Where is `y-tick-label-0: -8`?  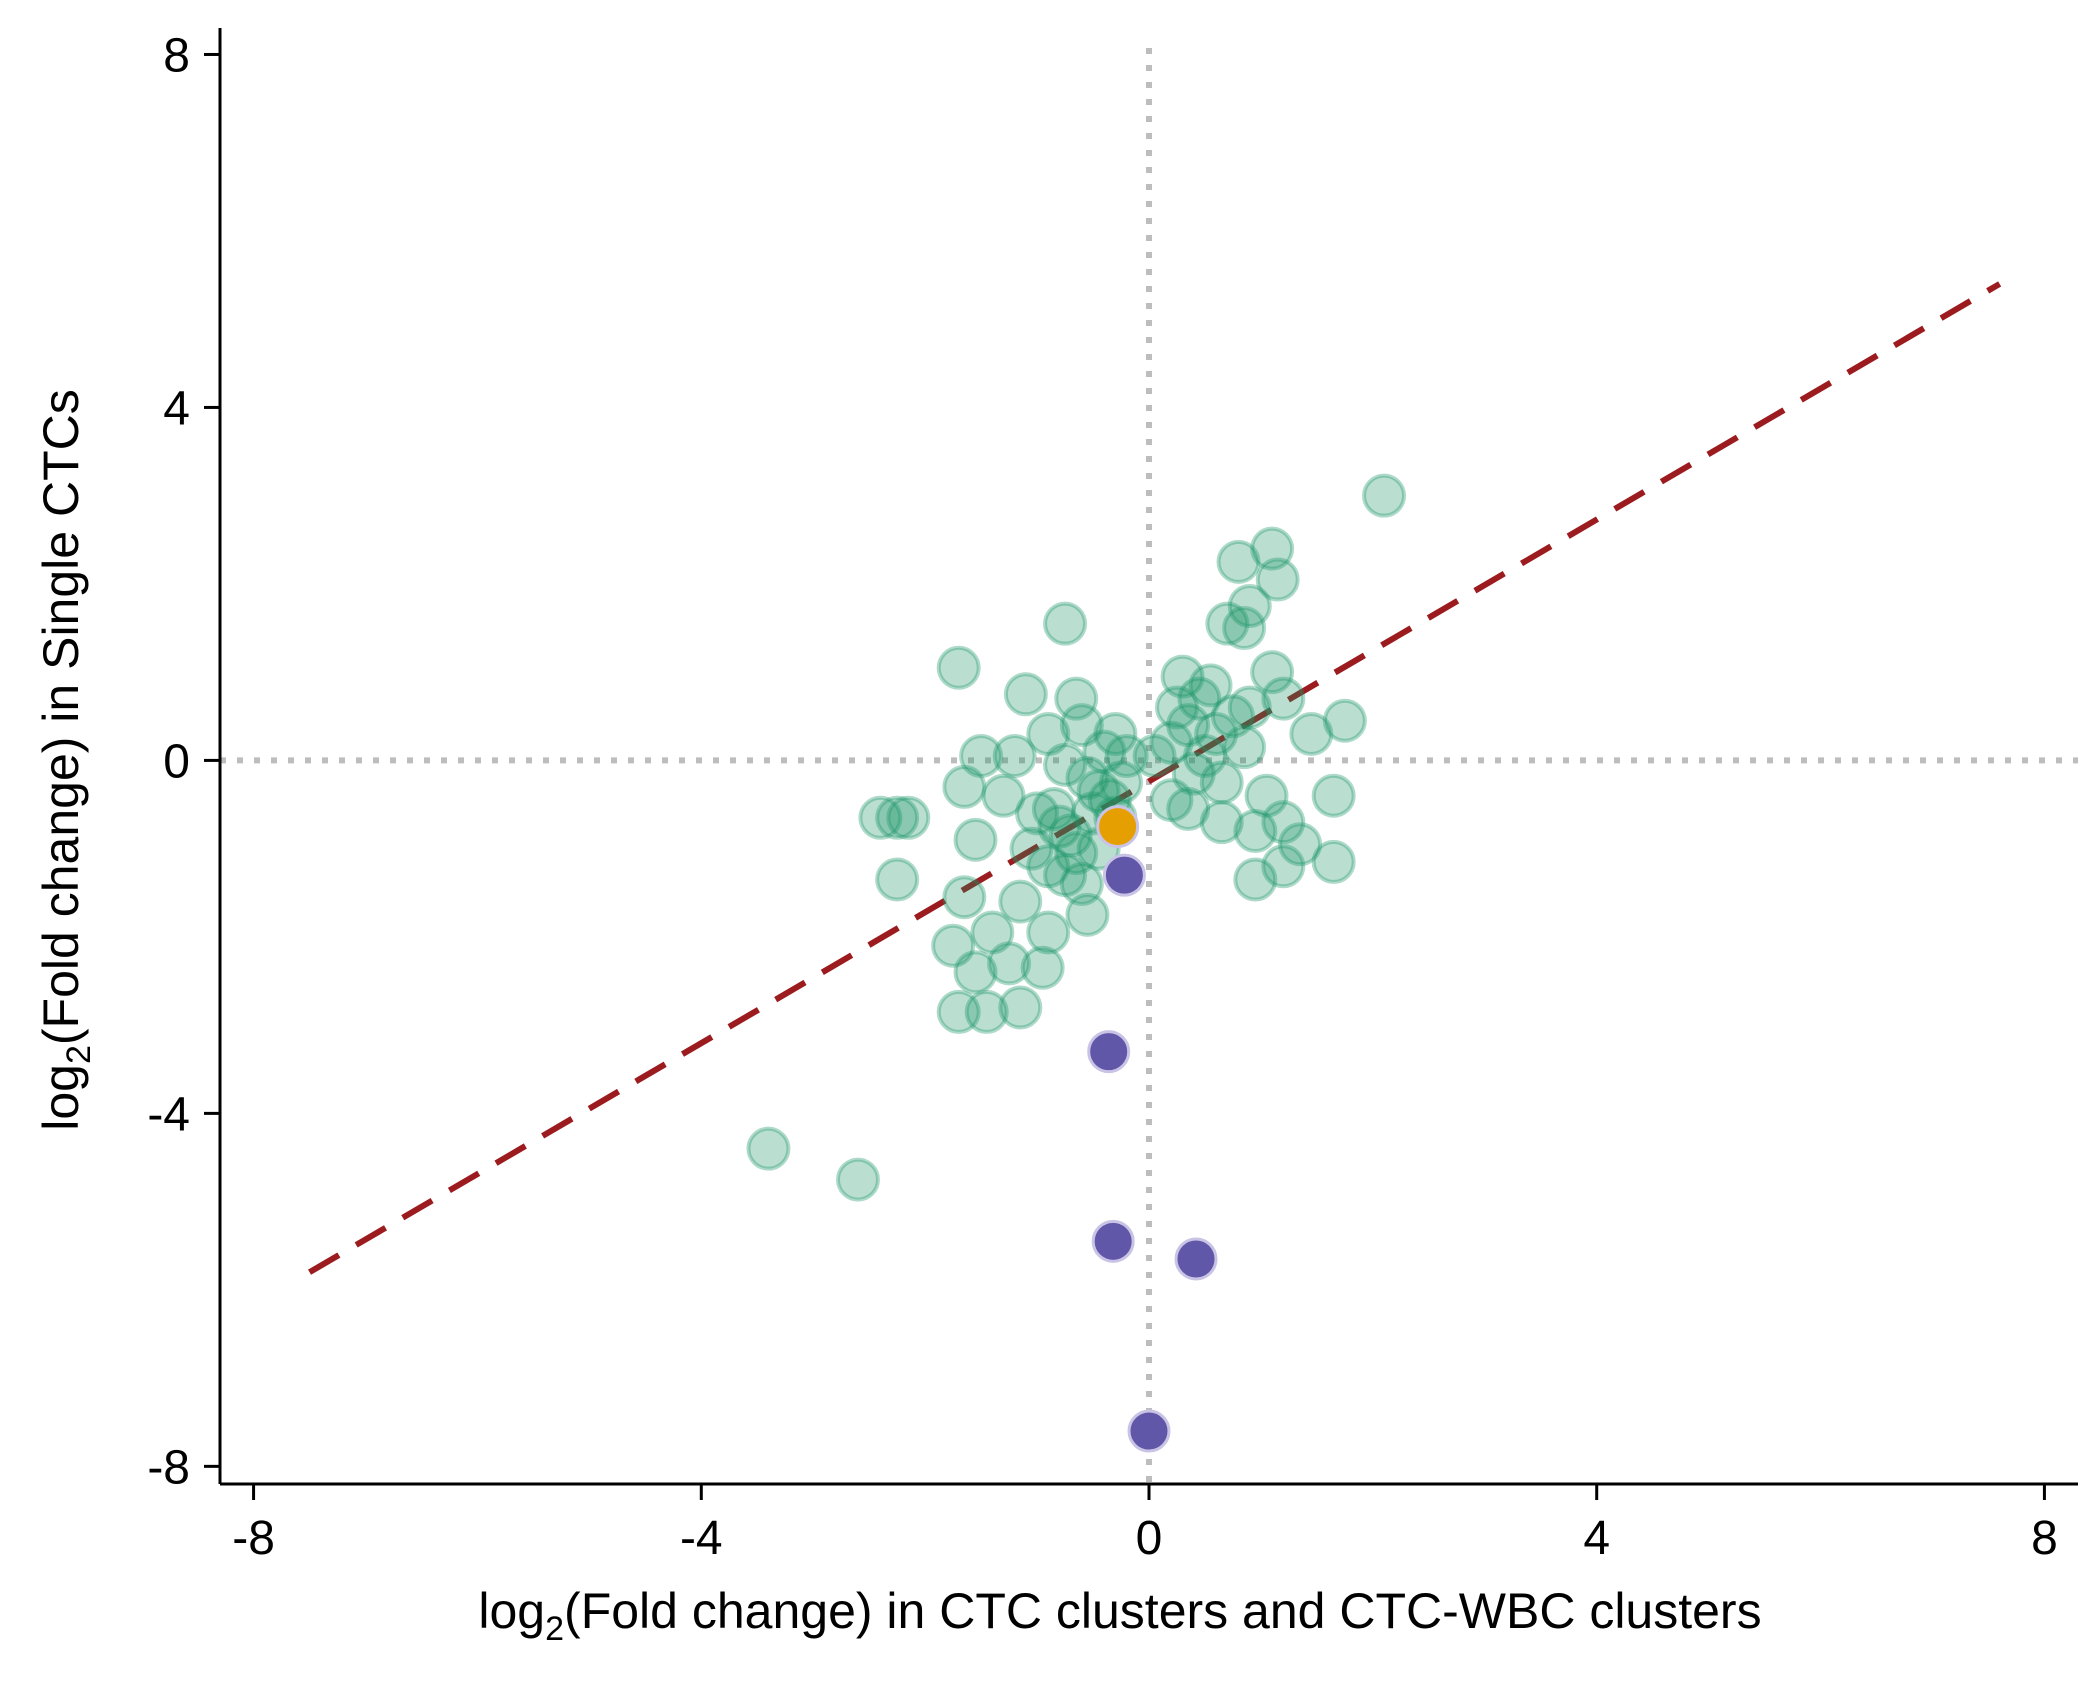 y-tick-label-0: -8 is located at coordinates (168, 1467).